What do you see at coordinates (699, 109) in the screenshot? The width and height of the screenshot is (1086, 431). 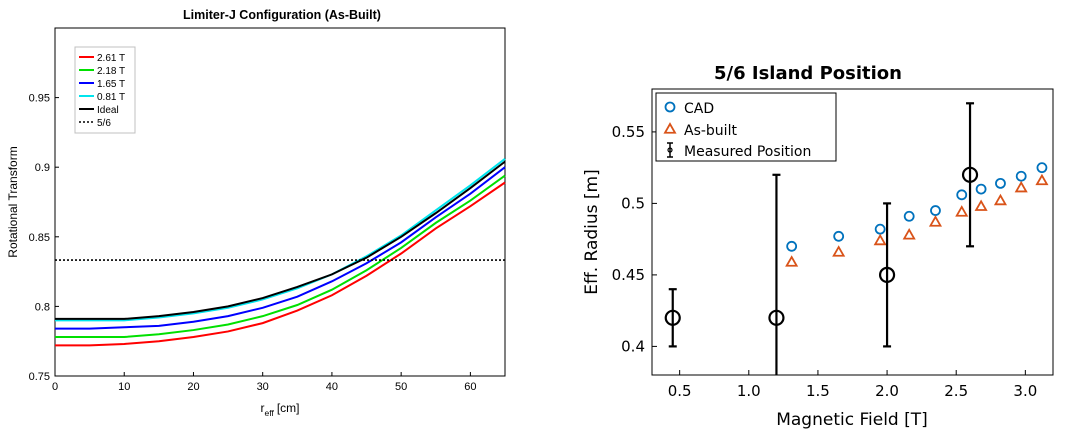 I see `right-legend-label-0: CAD` at bounding box center [699, 109].